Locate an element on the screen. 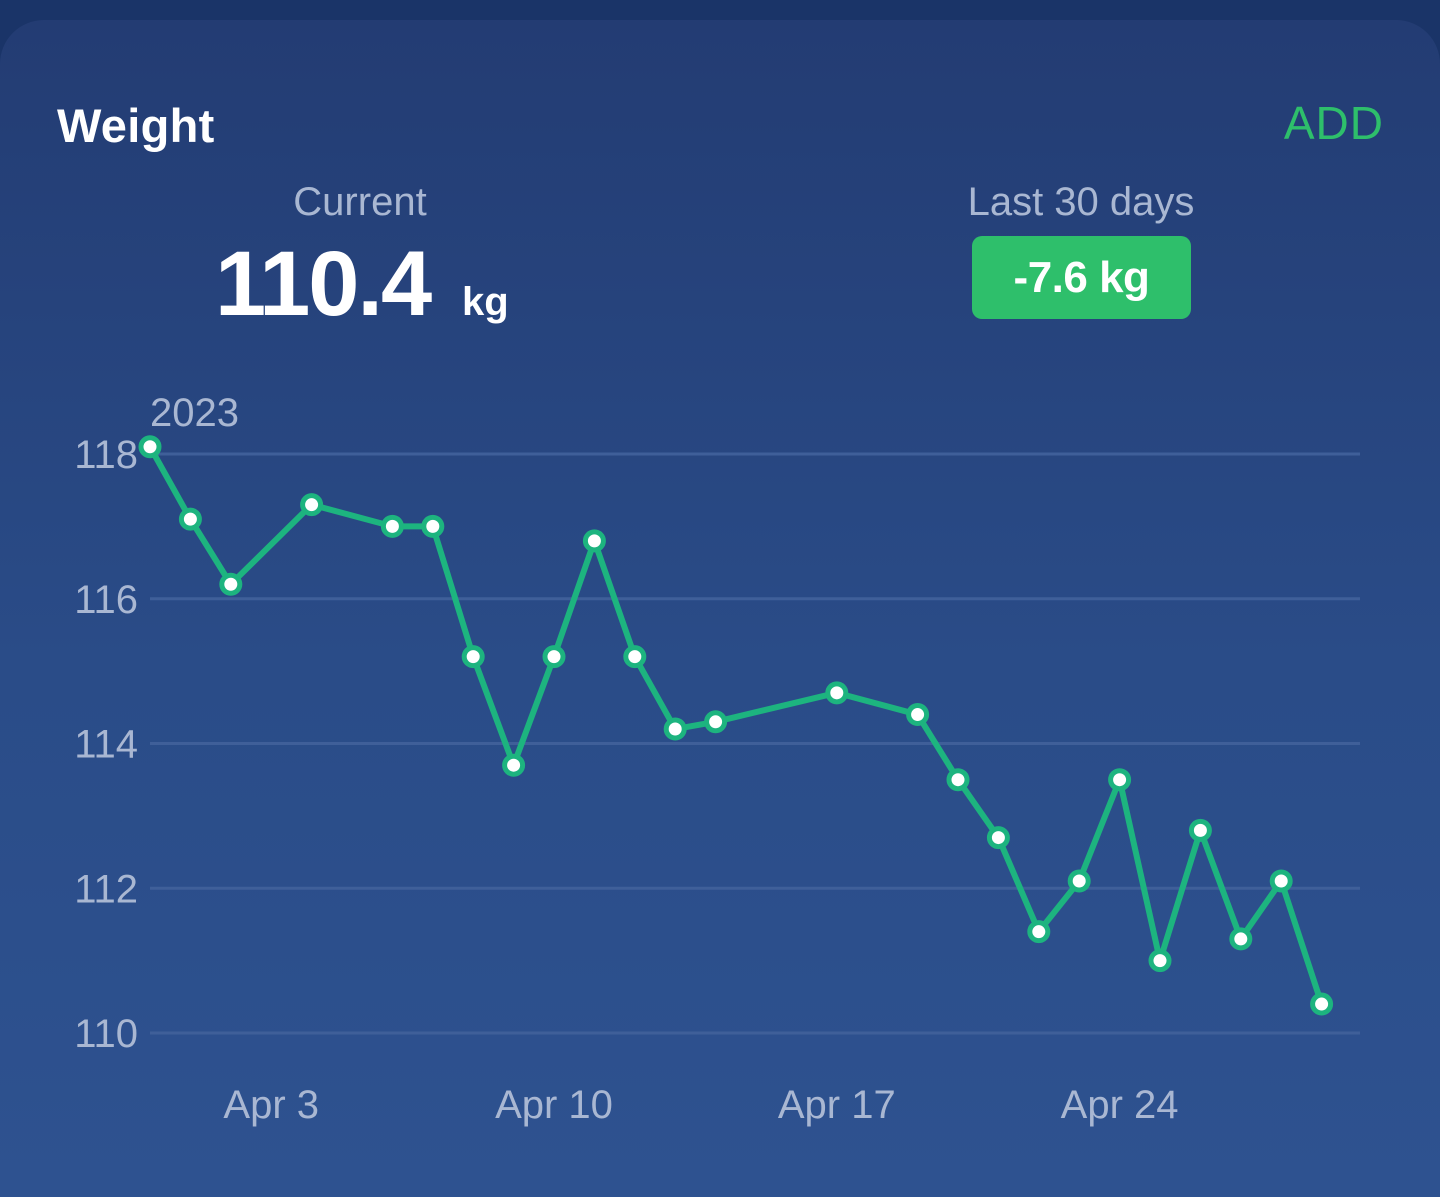  y-tick-label: 116 is located at coordinates (106, 600).